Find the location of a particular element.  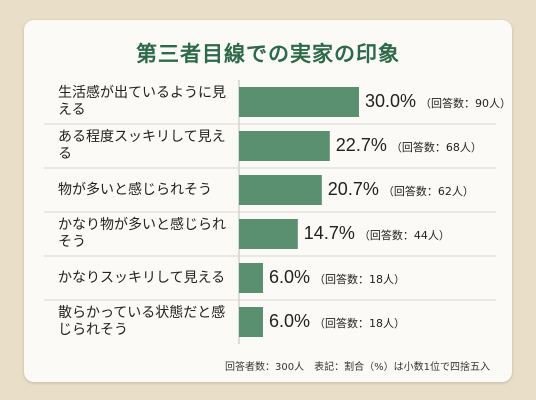

category-label: 散らかっている状態だと感じられそう is located at coordinates (142, 321).